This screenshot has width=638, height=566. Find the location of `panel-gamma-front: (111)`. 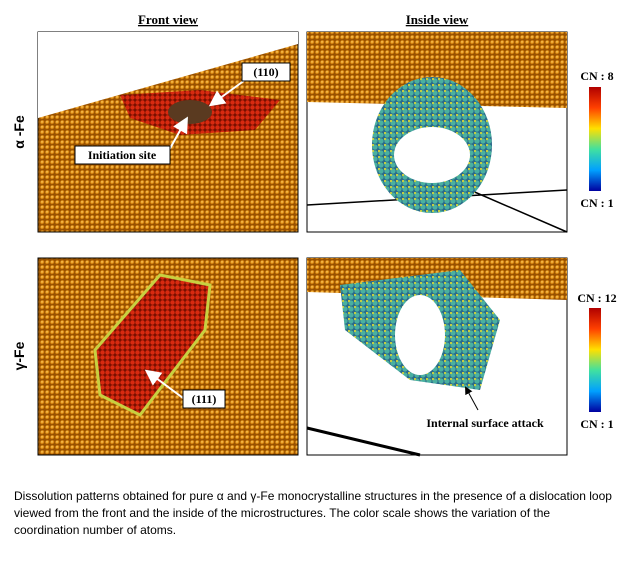

panel-gamma-front: (111) is located at coordinates (168, 356).